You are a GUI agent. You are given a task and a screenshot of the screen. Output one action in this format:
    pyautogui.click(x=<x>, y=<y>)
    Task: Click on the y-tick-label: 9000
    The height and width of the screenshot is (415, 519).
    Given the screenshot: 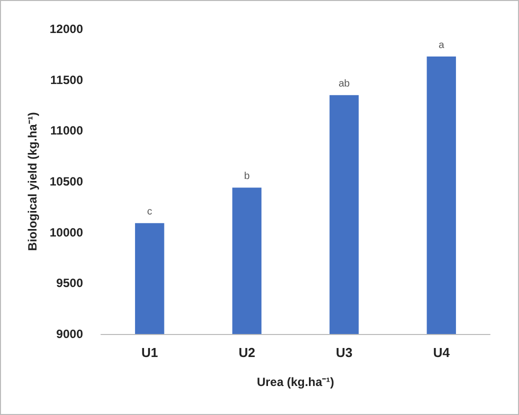 What is the action you would take?
    pyautogui.click(x=70, y=334)
    